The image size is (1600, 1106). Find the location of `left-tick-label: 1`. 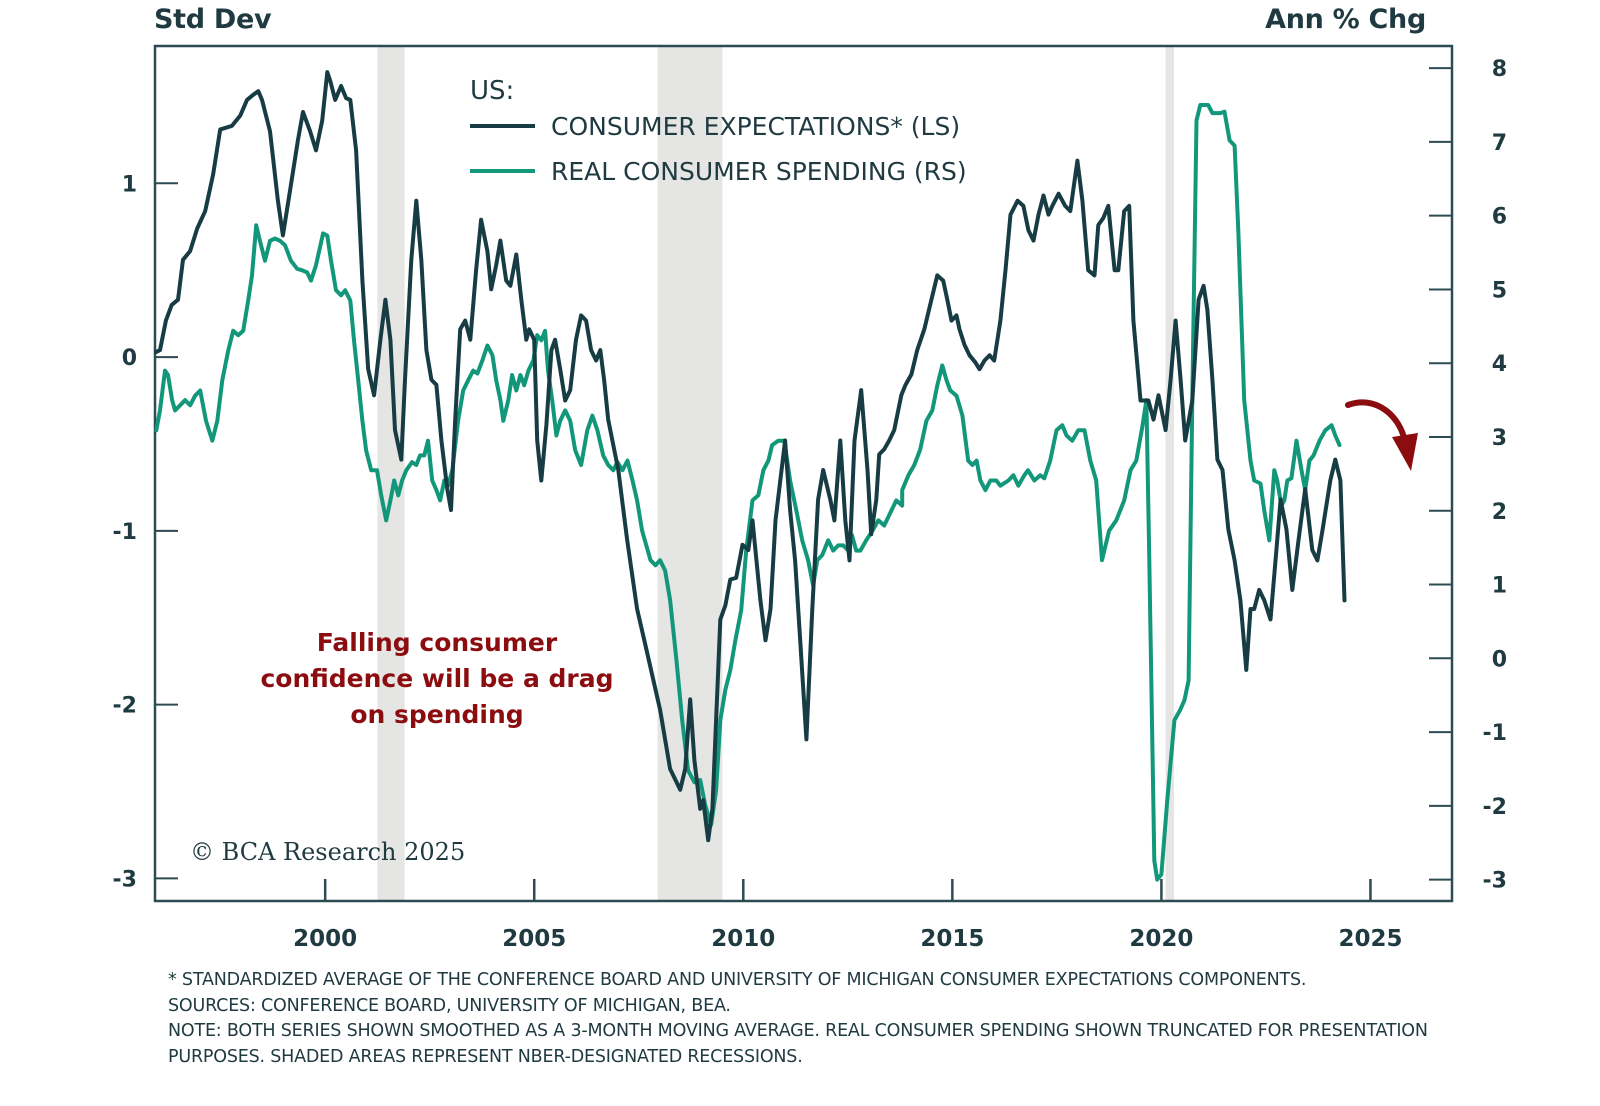

left-tick-label: 1 is located at coordinates (129, 184).